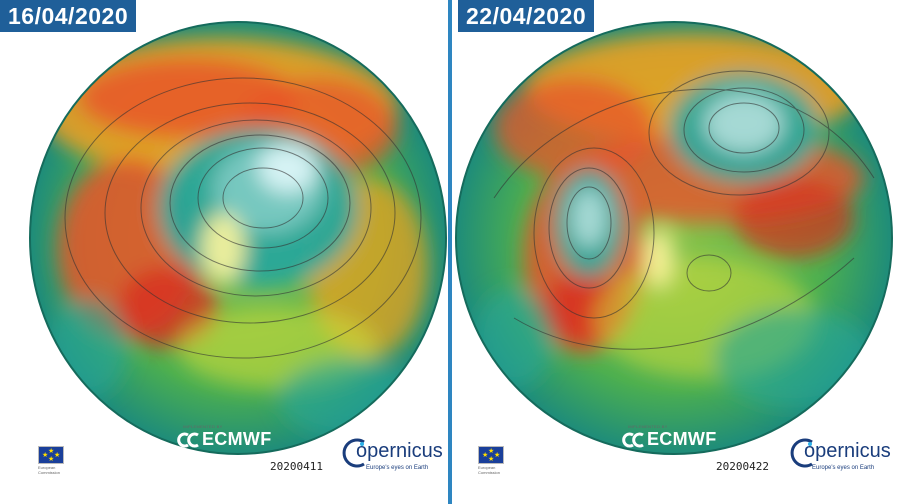  I want to click on panel-divider, so click(450, 252).